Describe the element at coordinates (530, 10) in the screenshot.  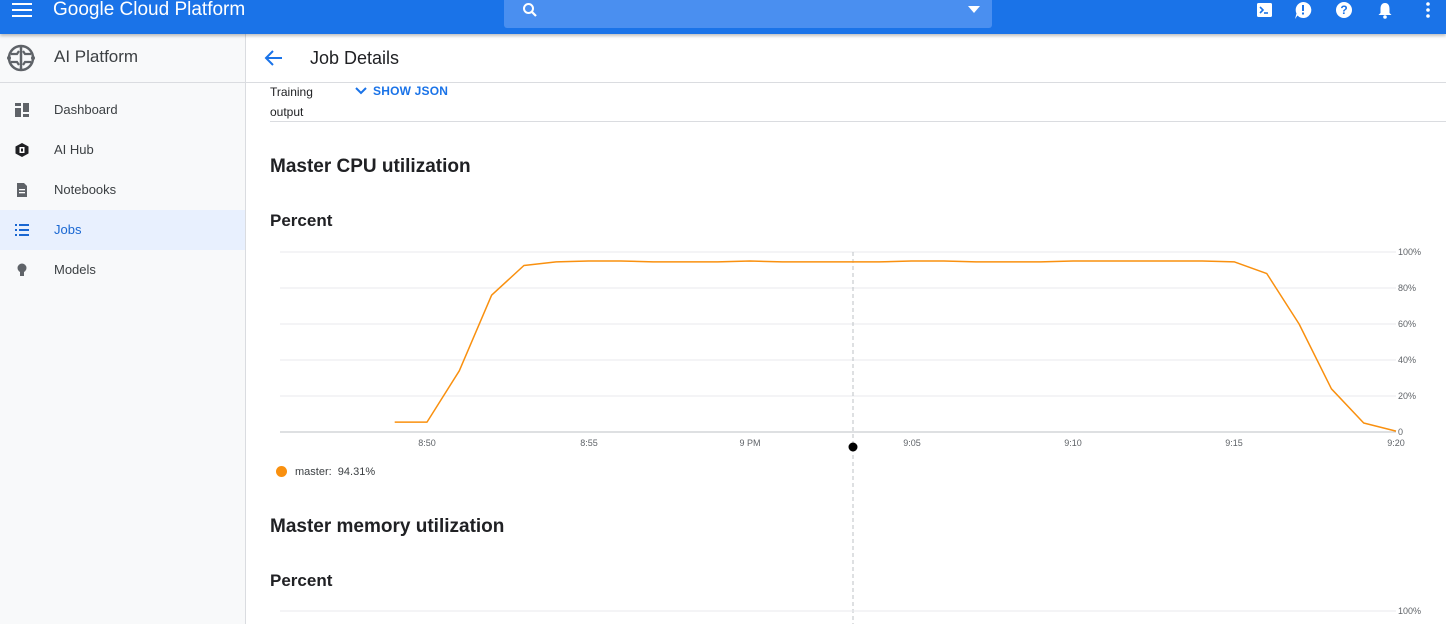
I see `search-icon` at that location.